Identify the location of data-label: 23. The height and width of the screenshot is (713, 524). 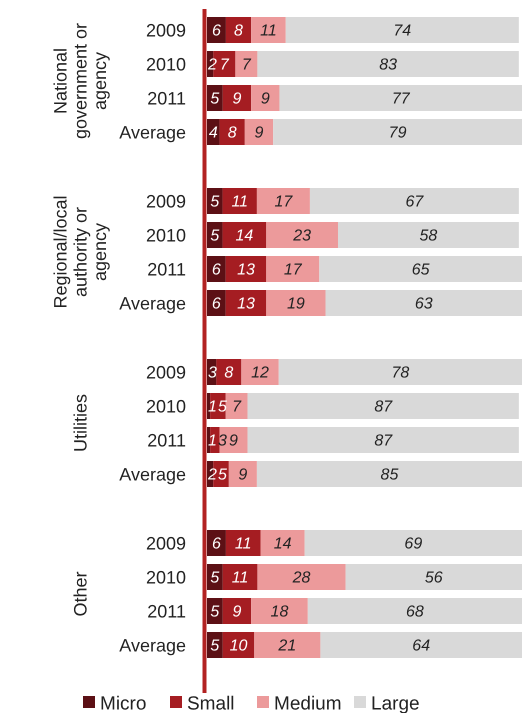
(302, 236).